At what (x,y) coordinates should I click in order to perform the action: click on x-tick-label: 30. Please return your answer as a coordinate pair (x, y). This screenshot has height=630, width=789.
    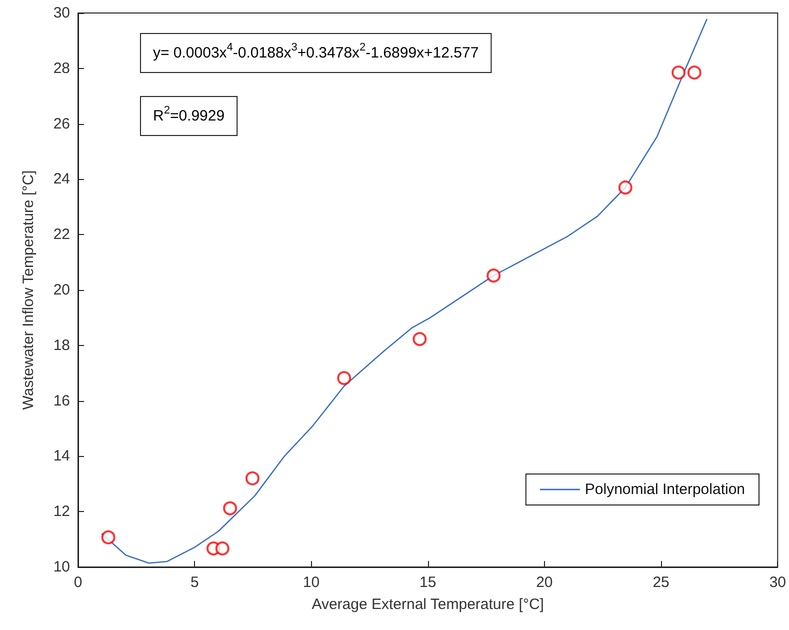
    Looking at the image, I should click on (777, 582).